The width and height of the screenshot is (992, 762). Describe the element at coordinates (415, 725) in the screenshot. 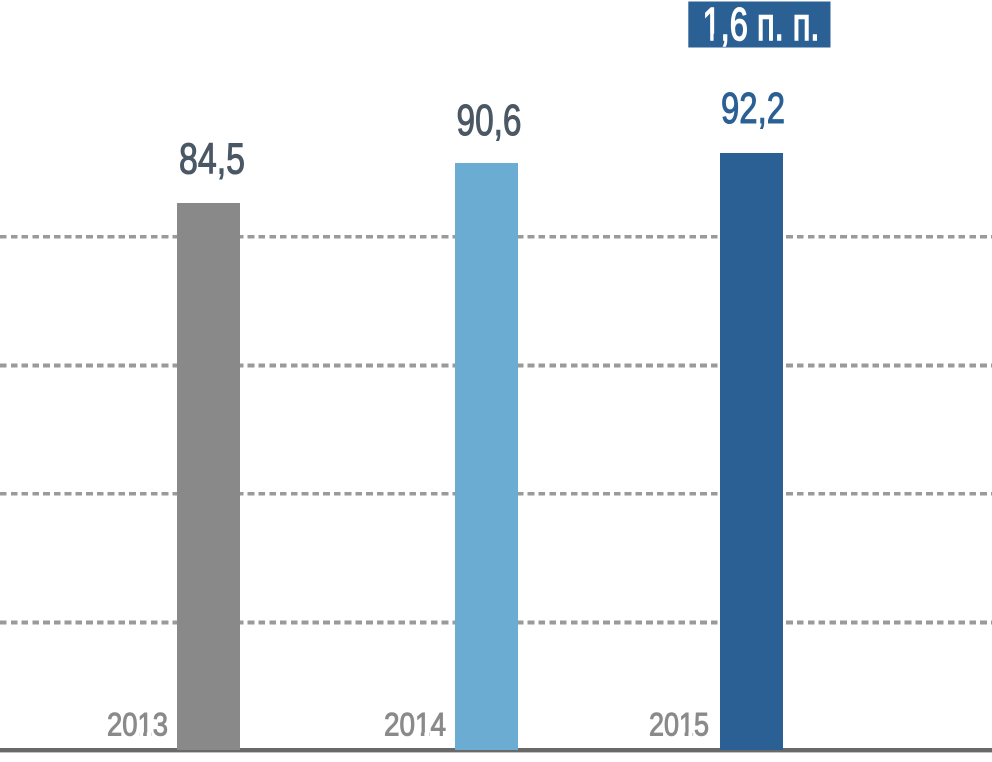

I see `svg-text: 2014` at that location.